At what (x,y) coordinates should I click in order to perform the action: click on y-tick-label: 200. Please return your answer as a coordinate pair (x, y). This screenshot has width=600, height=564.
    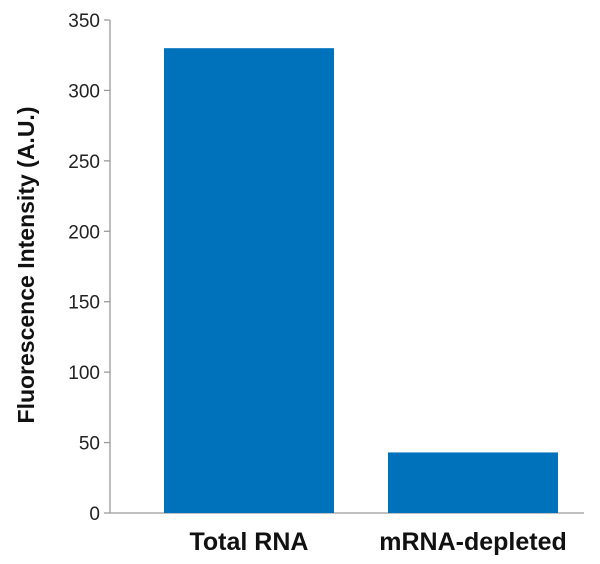
    Looking at the image, I should click on (84, 232).